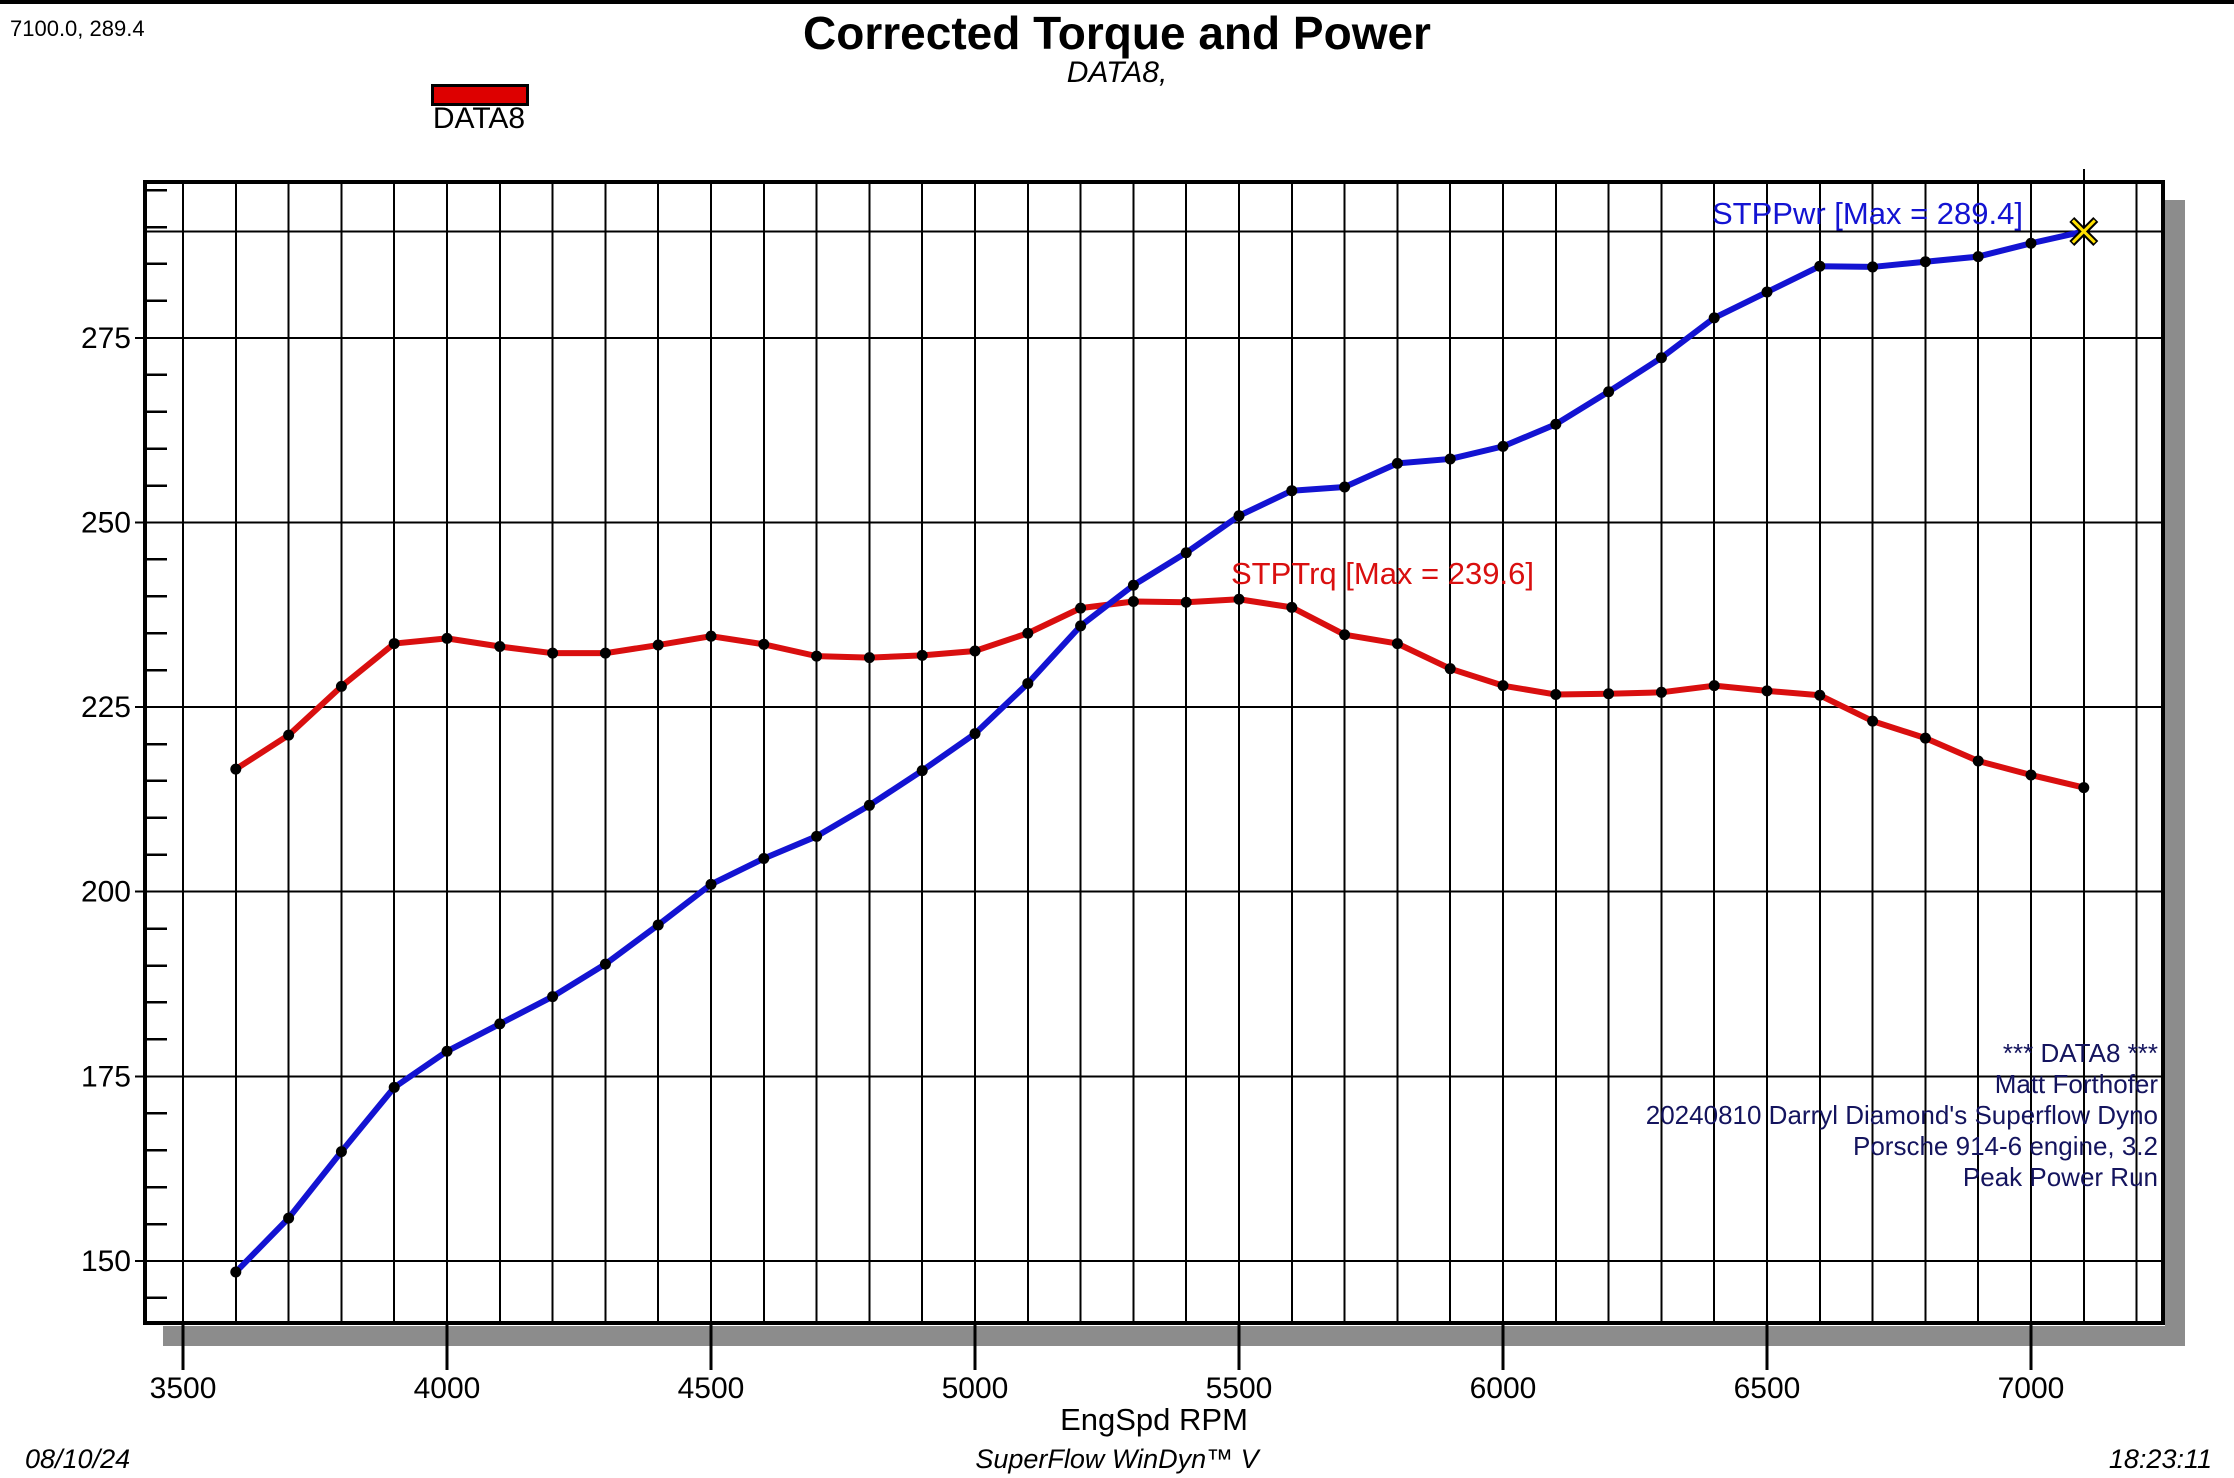 The height and width of the screenshot is (1478, 2234). What do you see at coordinates (2076, 1084) in the screenshot?
I see `info-line-operator: Matt Forthofer` at bounding box center [2076, 1084].